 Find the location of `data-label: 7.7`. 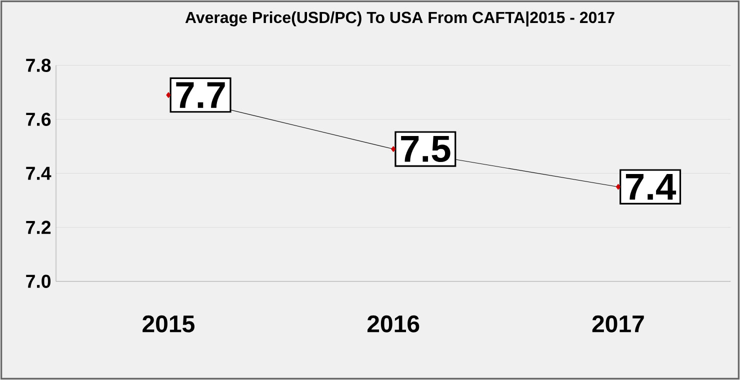

data-label: 7.7 is located at coordinates (200, 95).